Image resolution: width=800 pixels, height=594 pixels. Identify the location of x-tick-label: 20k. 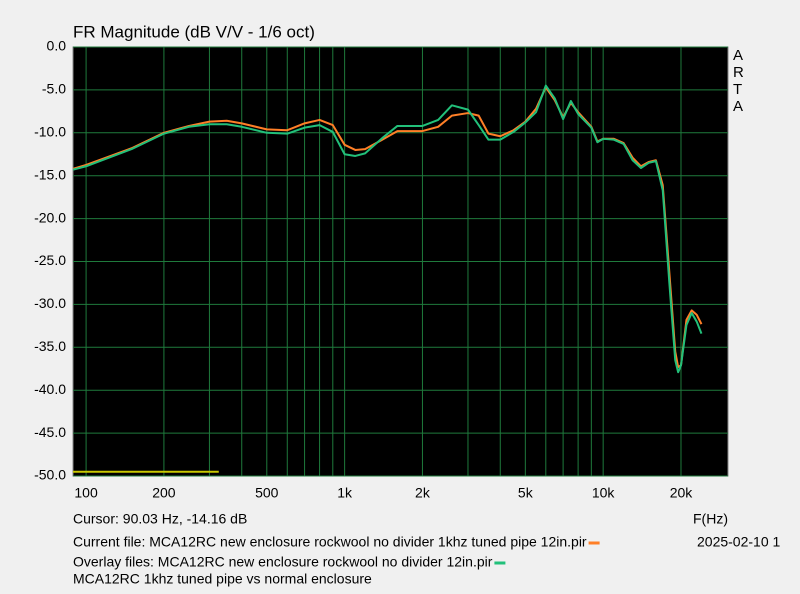
(682, 493).